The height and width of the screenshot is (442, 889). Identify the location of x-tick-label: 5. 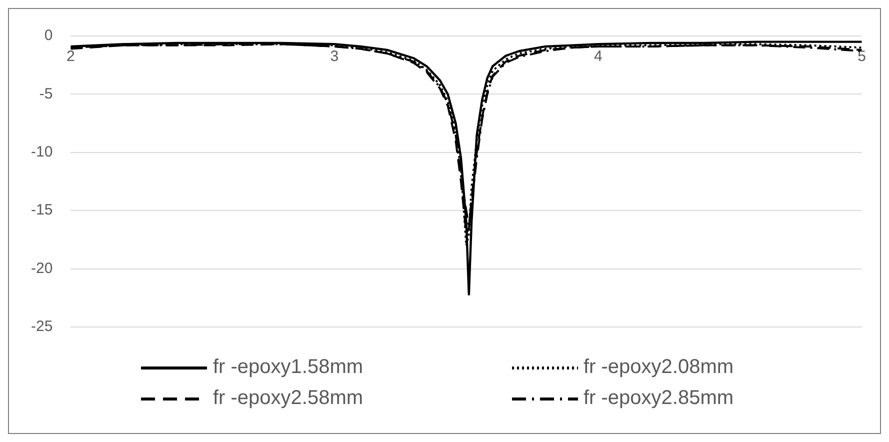
(862, 57).